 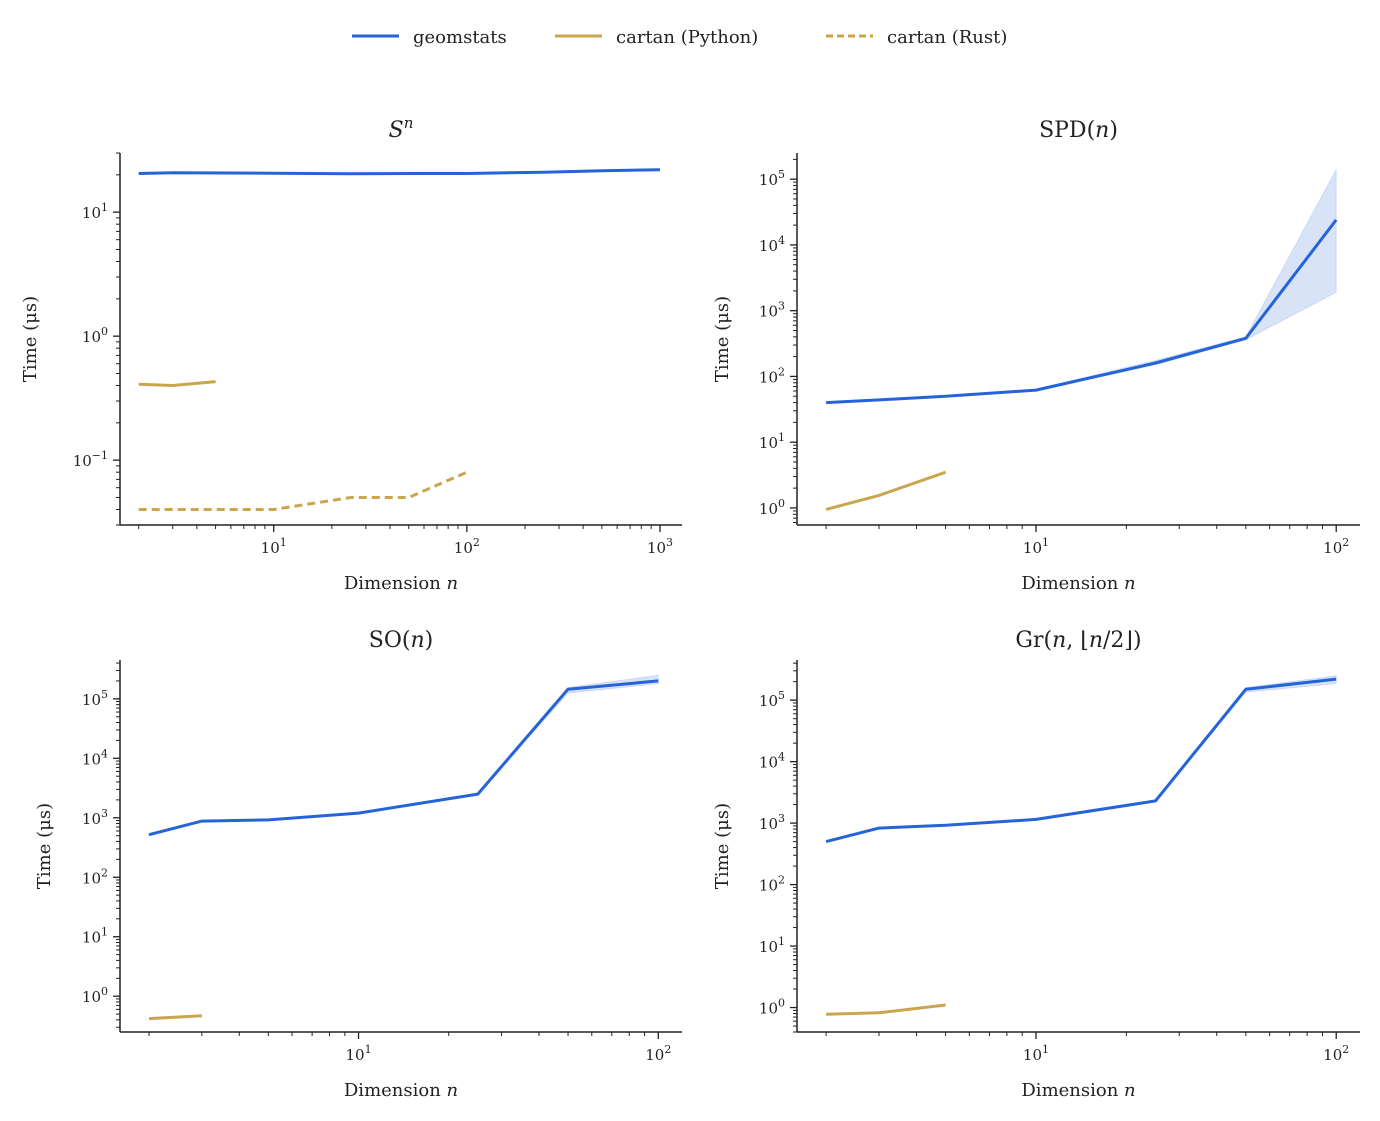 I want to click on panel-title: SO(n), so click(x=401, y=640).